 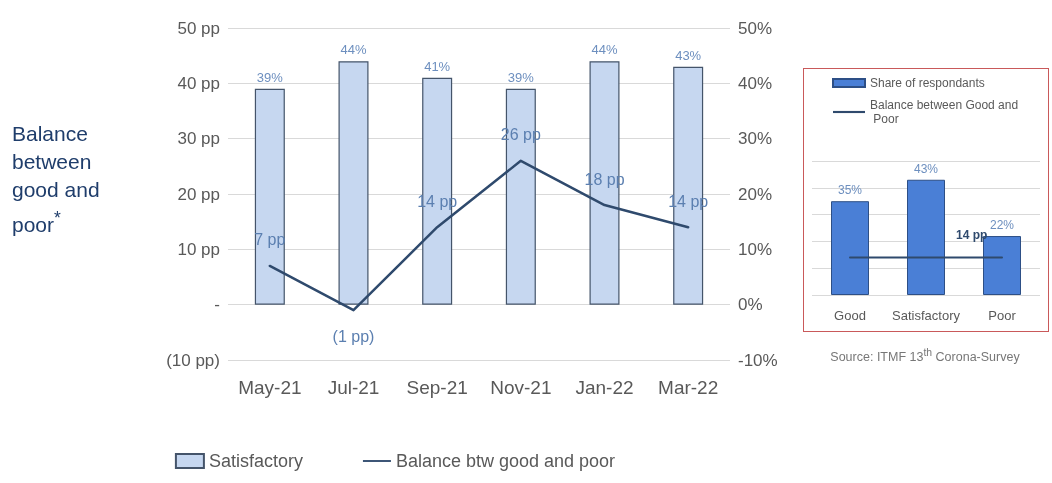 What do you see at coordinates (755, 249) in the screenshot?
I see `y2-tick-label: 10%` at bounding box center [755, 249].